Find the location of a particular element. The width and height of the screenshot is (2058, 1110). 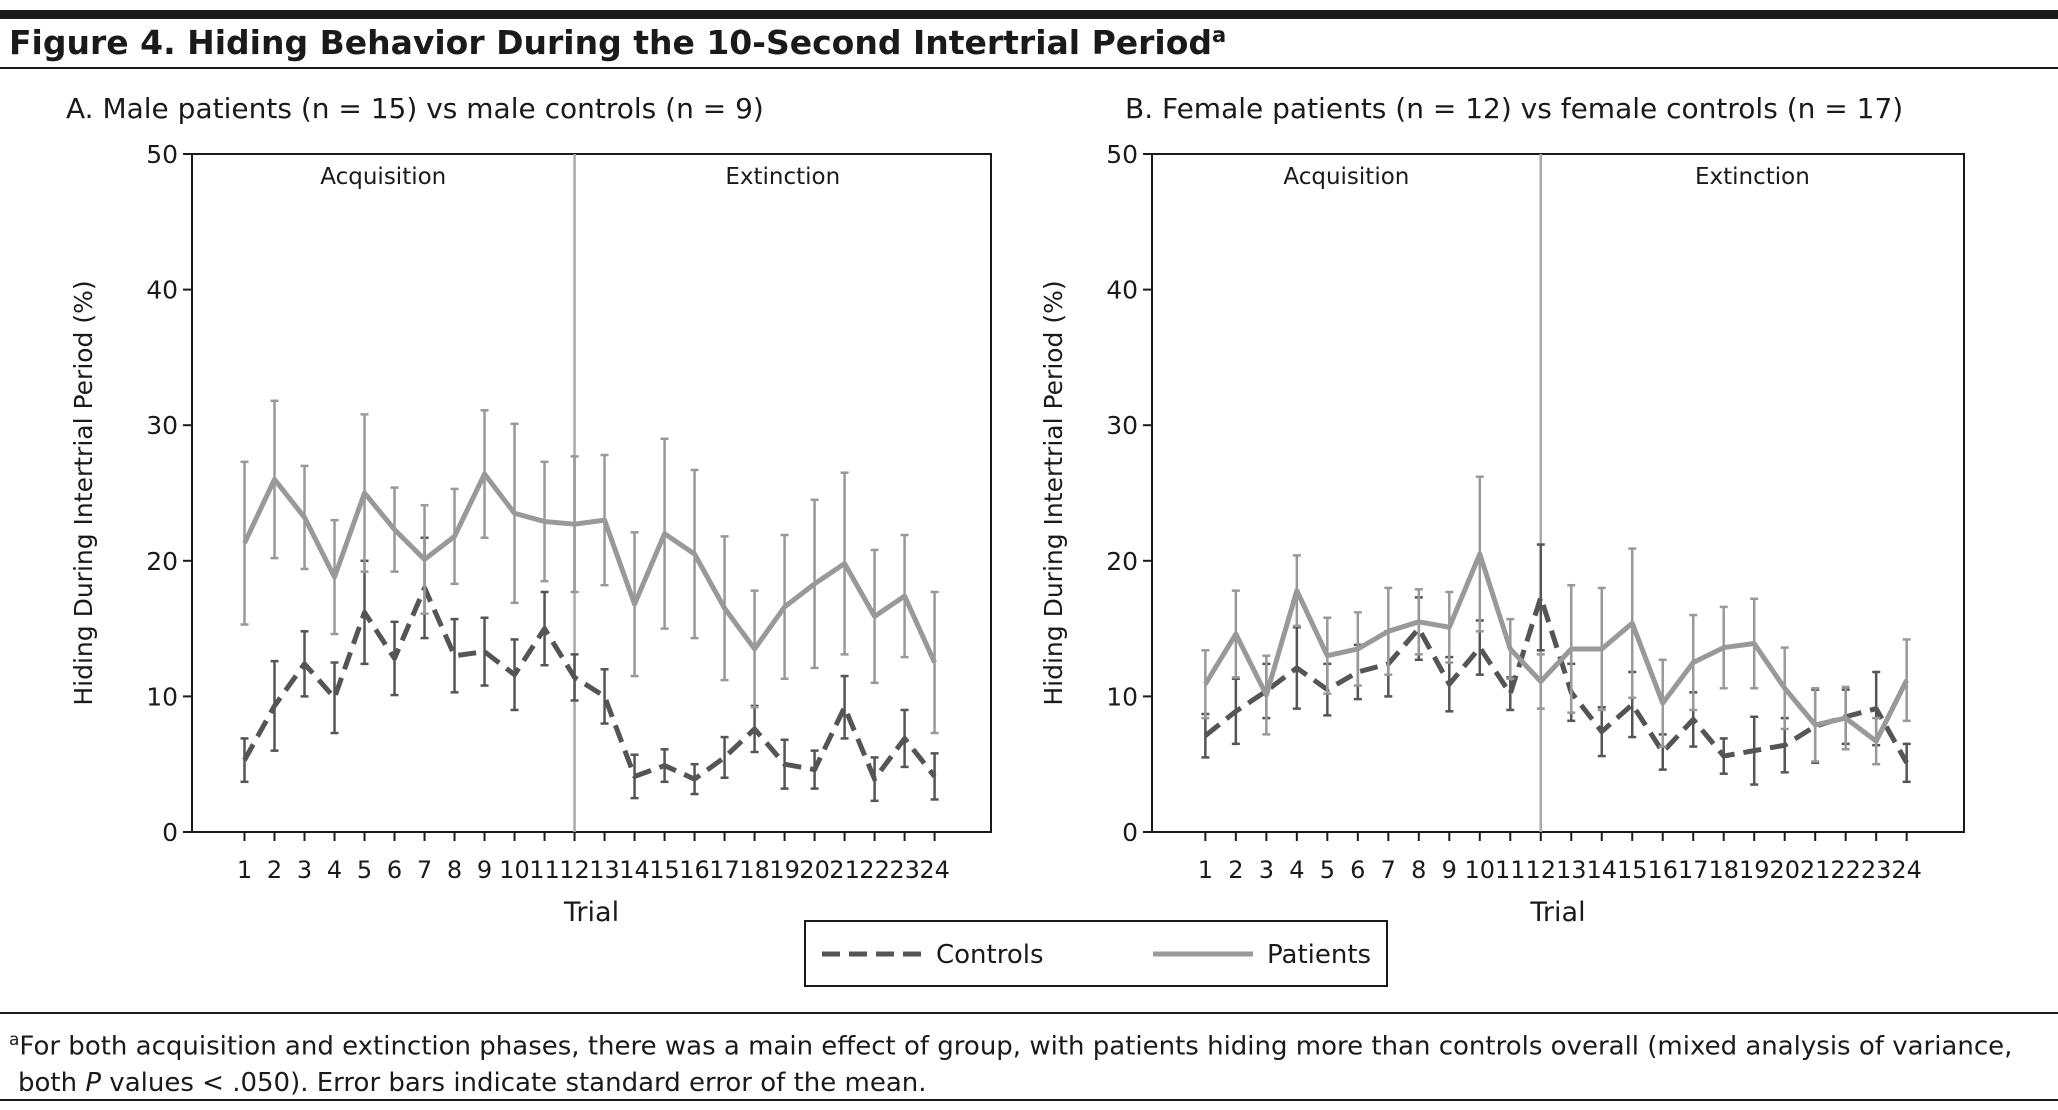

legend-label: Patients is located at coordinates (1319, 955).